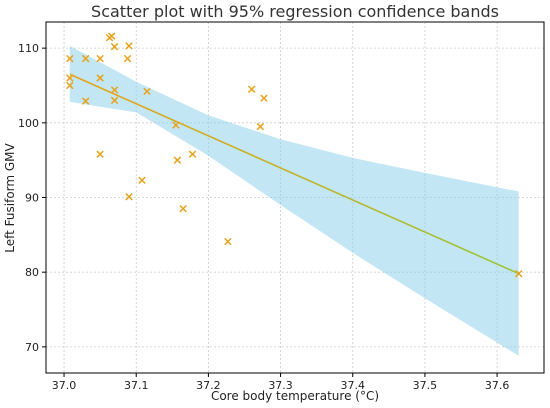  I want to click on x-tick-label: 37.4, so click(352, 385).